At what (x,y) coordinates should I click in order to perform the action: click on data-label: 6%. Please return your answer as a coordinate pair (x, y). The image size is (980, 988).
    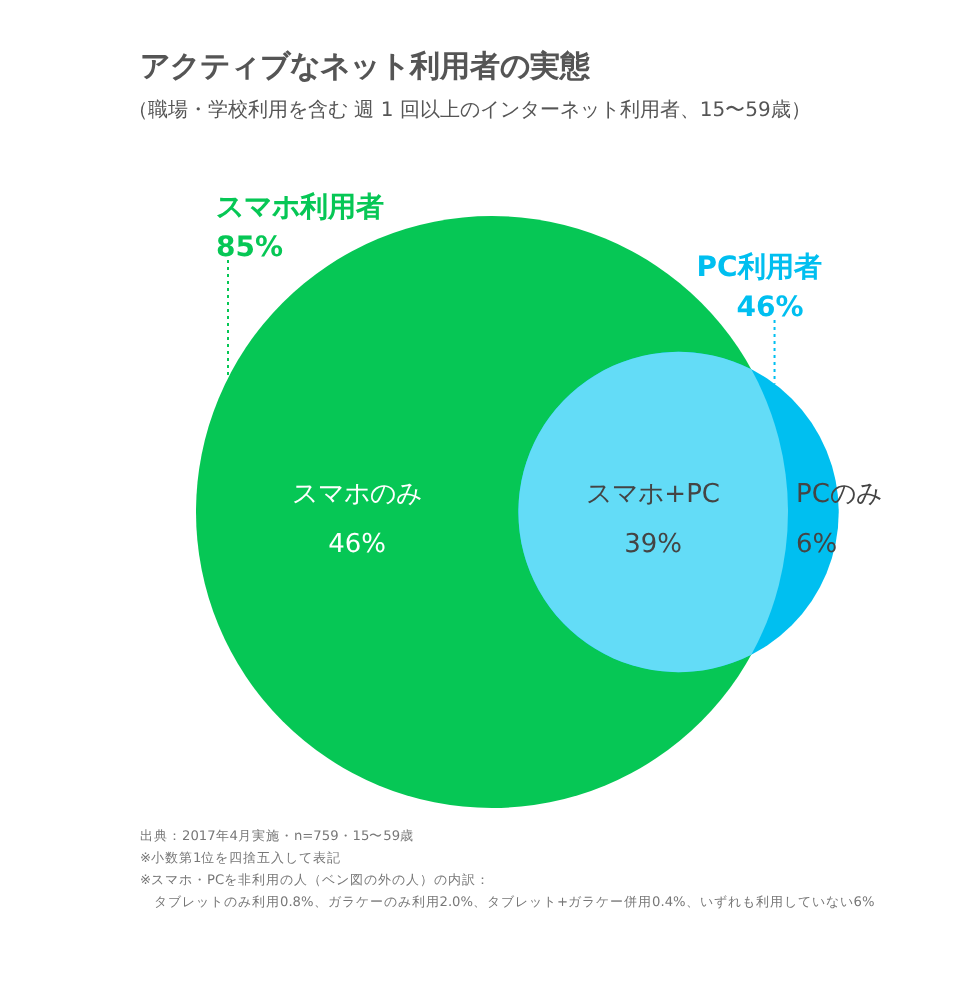
    Looking at the image, I should click on (817, 545).